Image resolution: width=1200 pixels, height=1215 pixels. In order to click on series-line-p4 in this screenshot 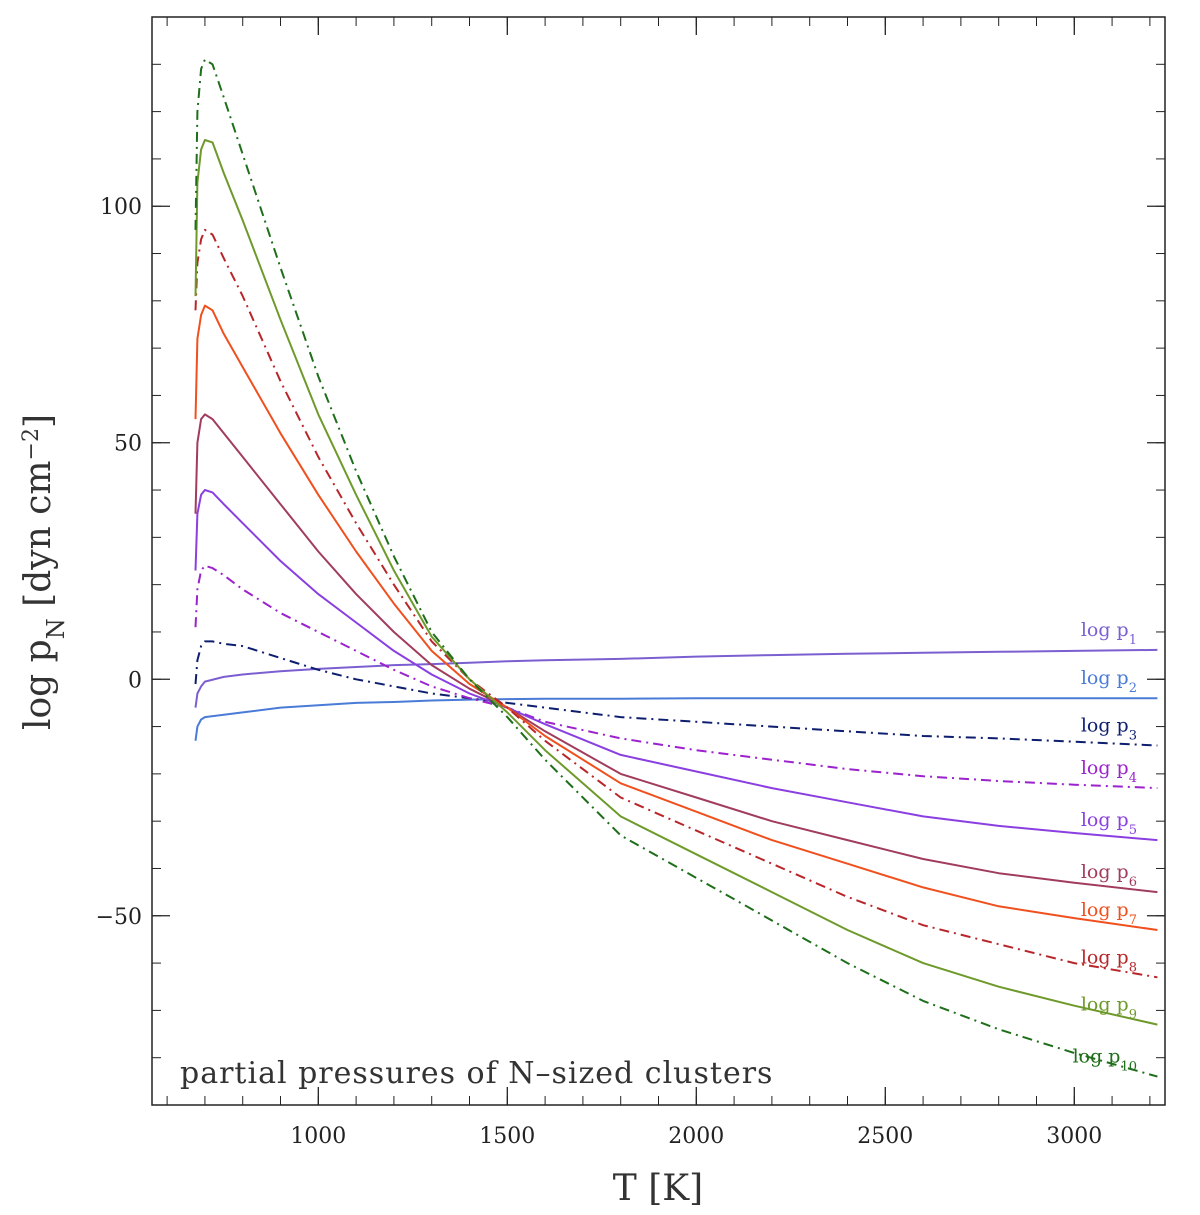, I will do `click(676, 677)`.